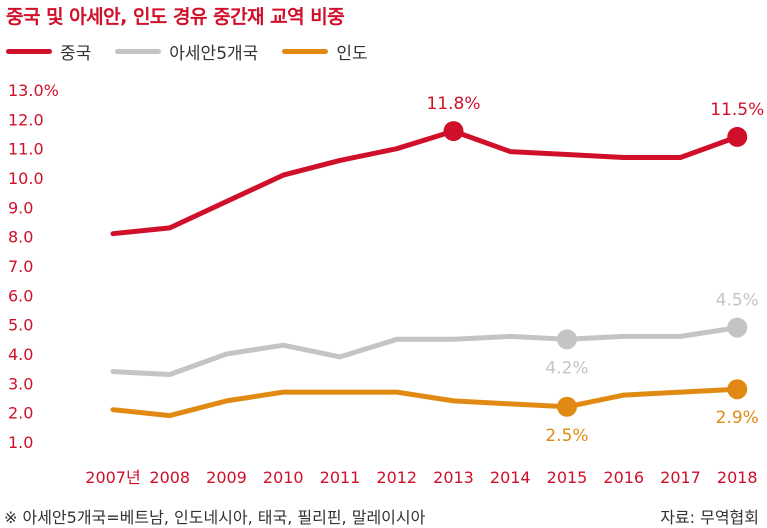 The height and width of the screenshot is (528, 767). Describe the element at coordinates (737, 418) in the screenshot. I see `data-label-india: 2.9%` at that location.